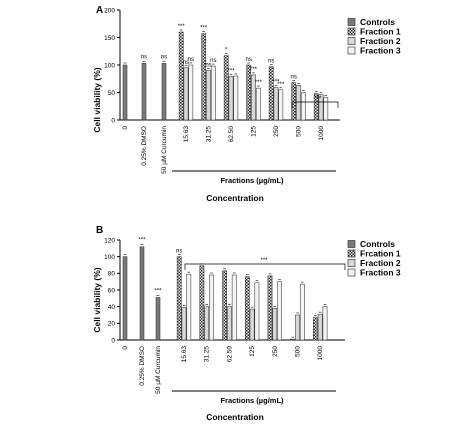 Image resolution: width=474 pixels, height=428 pixels. I want to click on b-x-tick-label: 1000, so click(320, 353).